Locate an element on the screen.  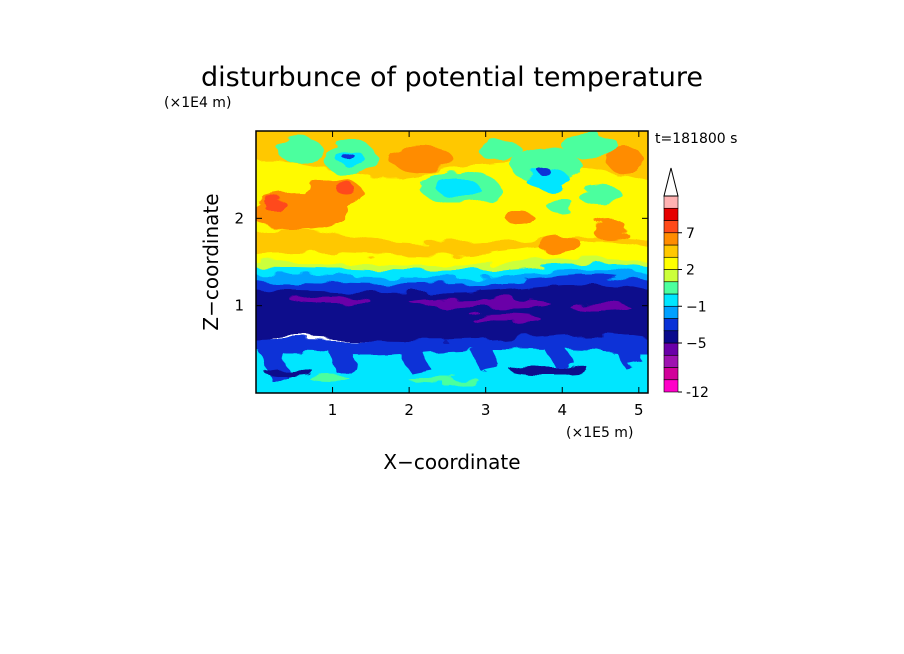
y-tick-label: 2 is located at coordinates (239, 218).